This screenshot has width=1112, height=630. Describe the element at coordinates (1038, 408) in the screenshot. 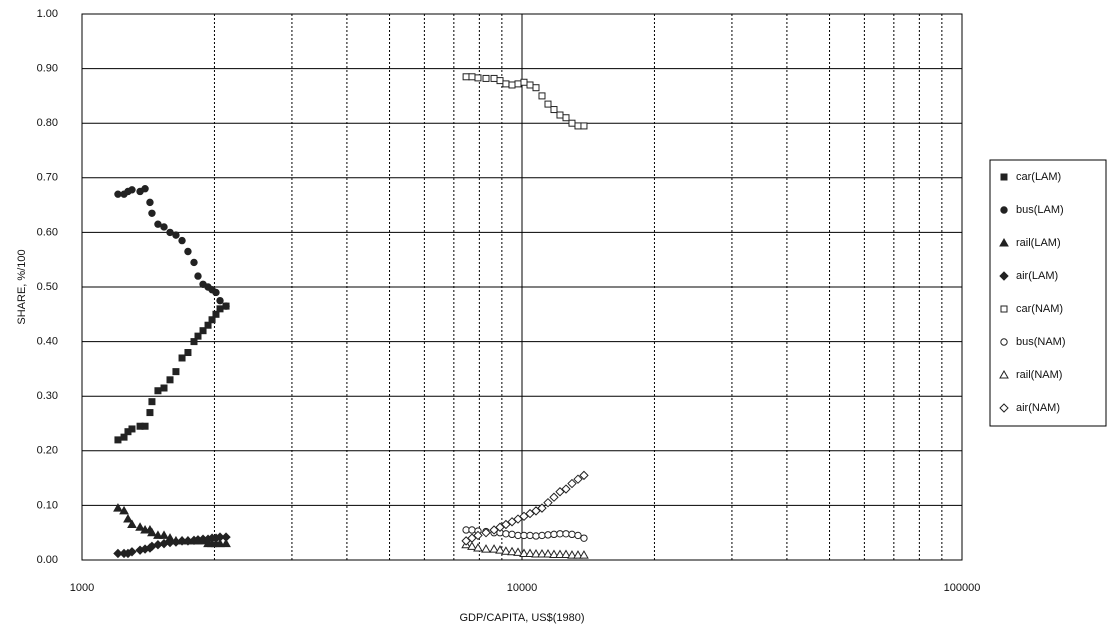

I see `legend-label: air(NAM)` at that location.